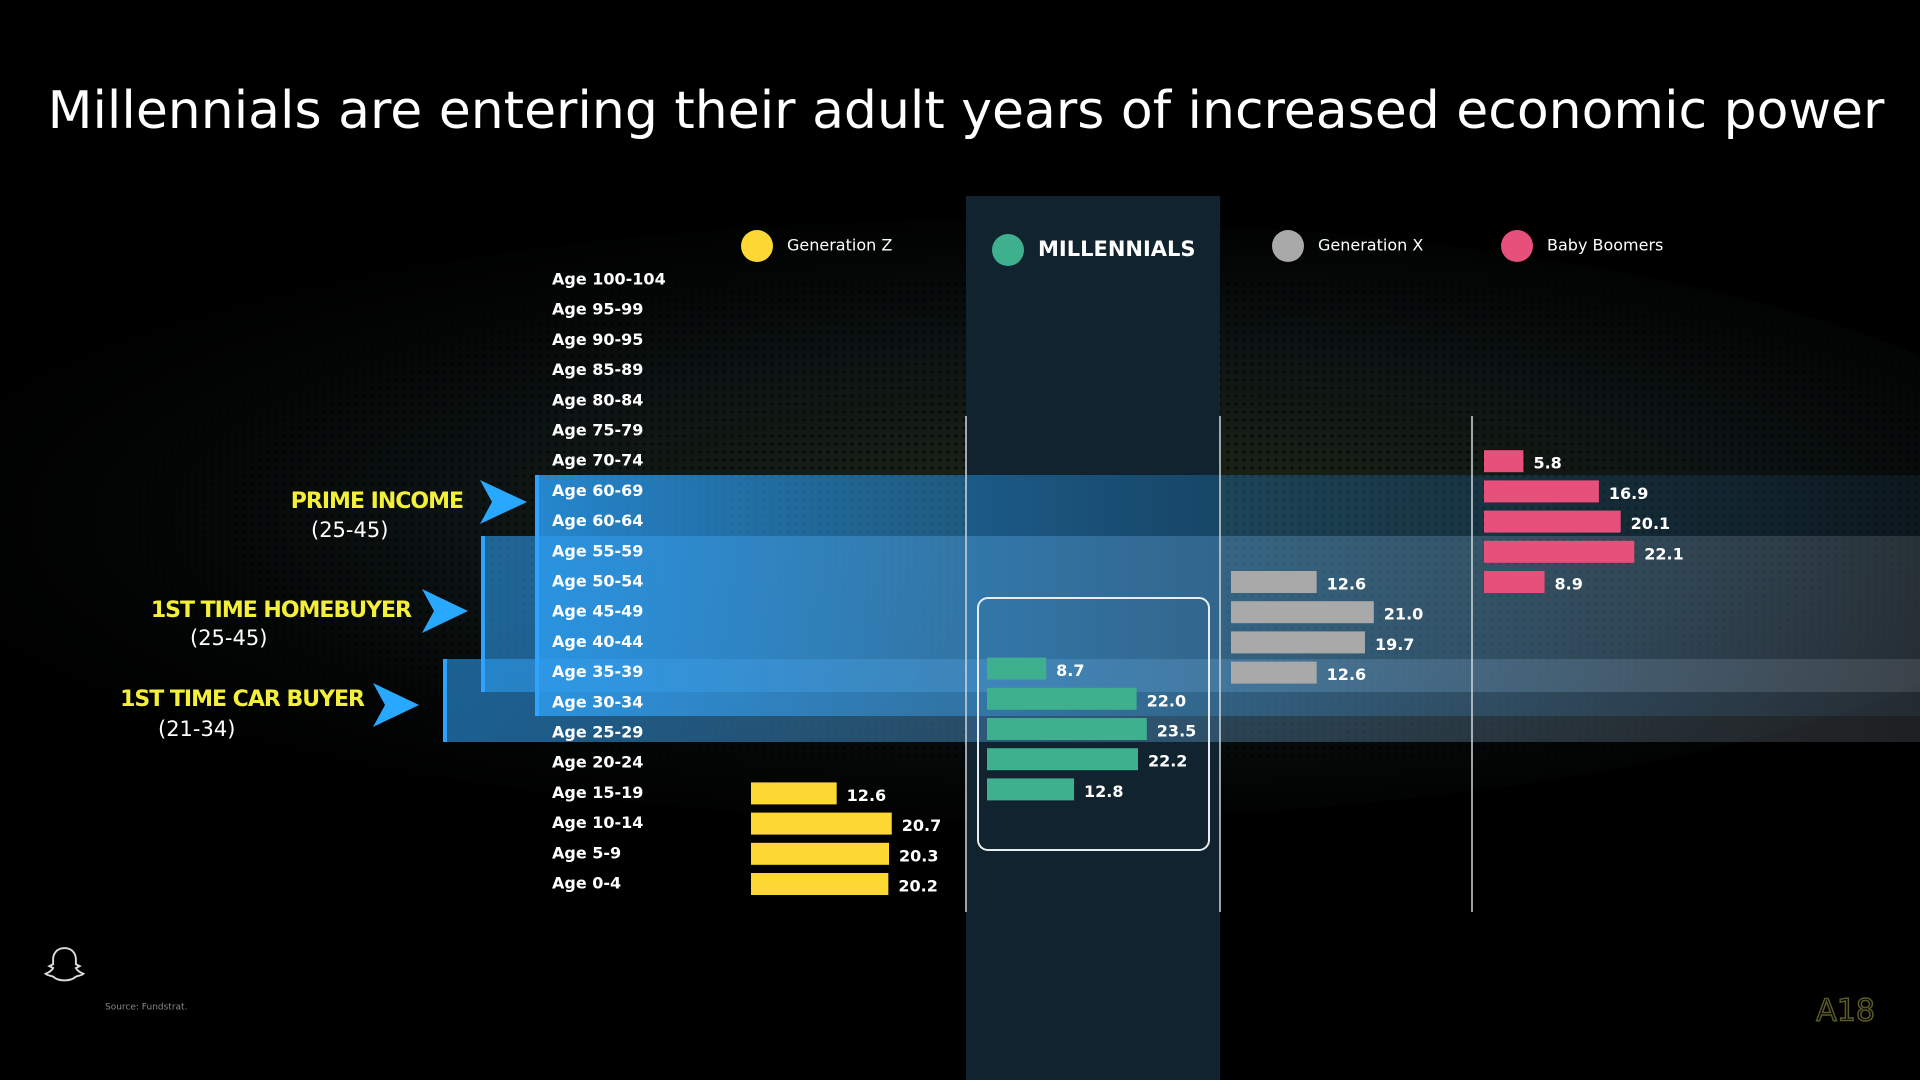  What do you see at coordinates (1403, 614) in the screenshot?
I see `value-label: 21.0` at bounding box center [1403, 614].